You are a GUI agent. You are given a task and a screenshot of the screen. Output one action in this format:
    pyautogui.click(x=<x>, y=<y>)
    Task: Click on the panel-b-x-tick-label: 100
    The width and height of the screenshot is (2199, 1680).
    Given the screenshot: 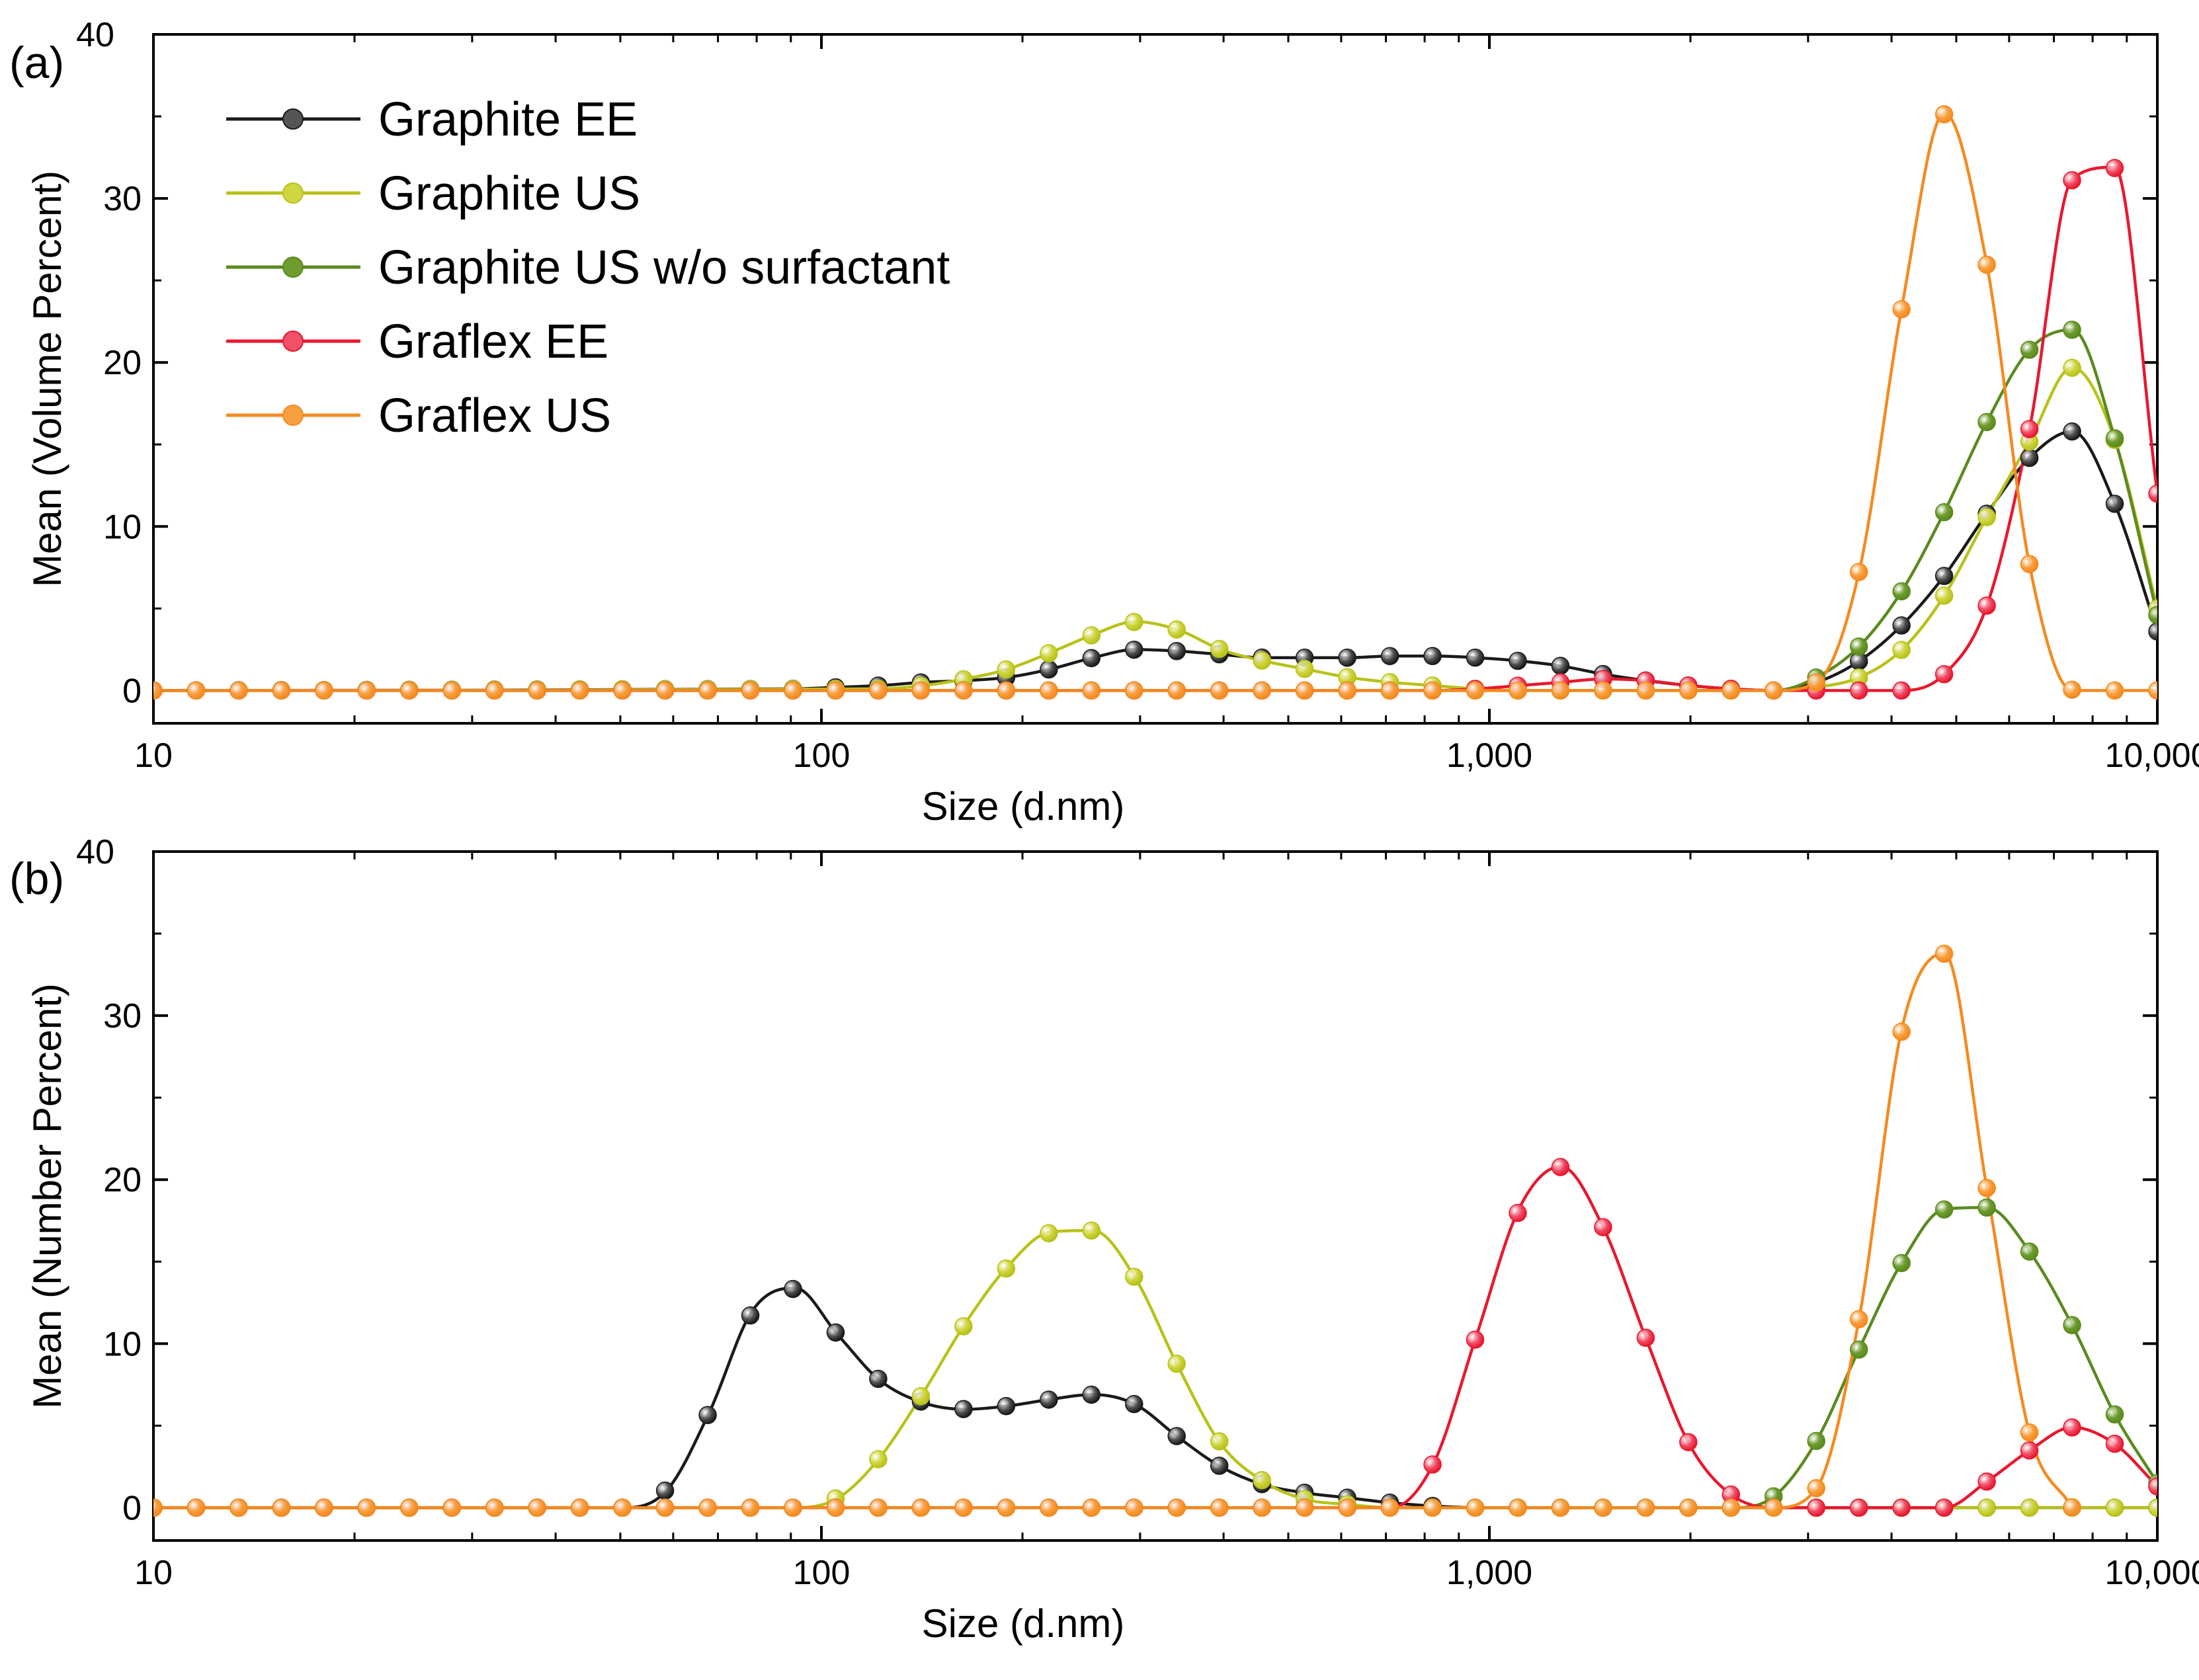 What is the action you would take?
    pyautogui.click(x=822, y=1573)
    